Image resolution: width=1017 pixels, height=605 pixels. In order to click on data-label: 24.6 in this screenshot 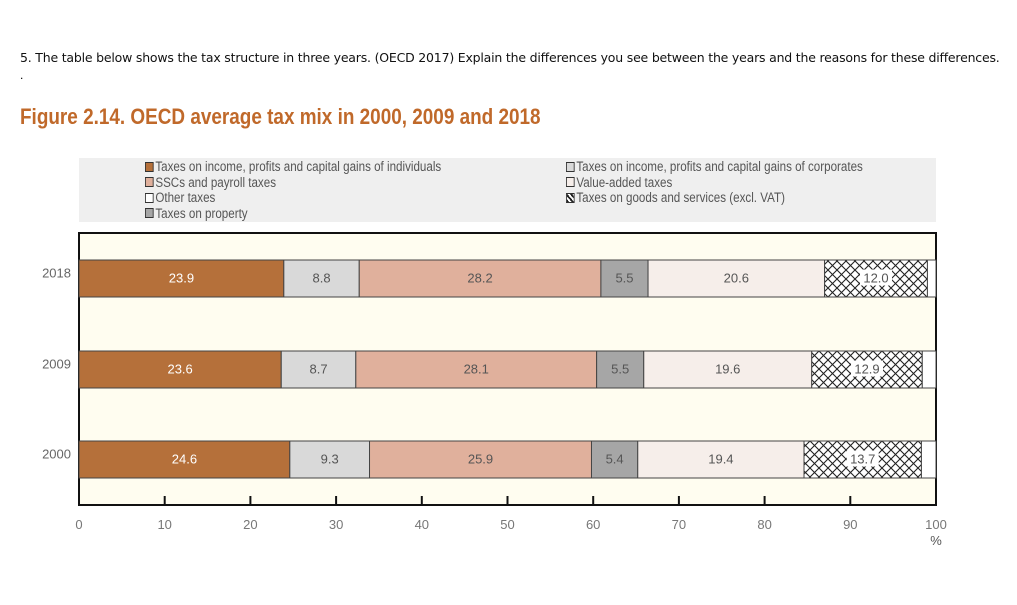, I will do `click(184, 459)`.